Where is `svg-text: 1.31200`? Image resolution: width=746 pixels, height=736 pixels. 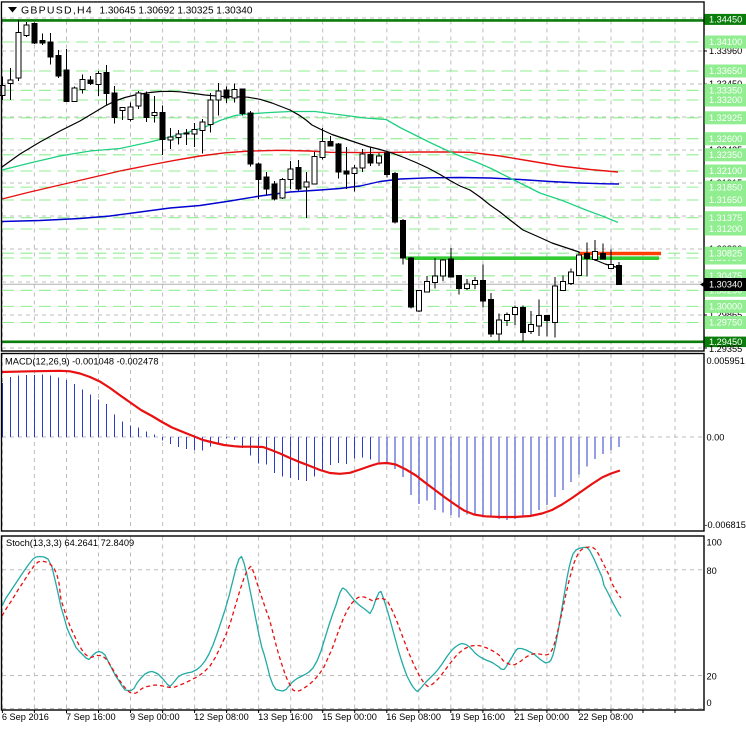
svg-text: 1.31200 is located at coordinates (725, 229).